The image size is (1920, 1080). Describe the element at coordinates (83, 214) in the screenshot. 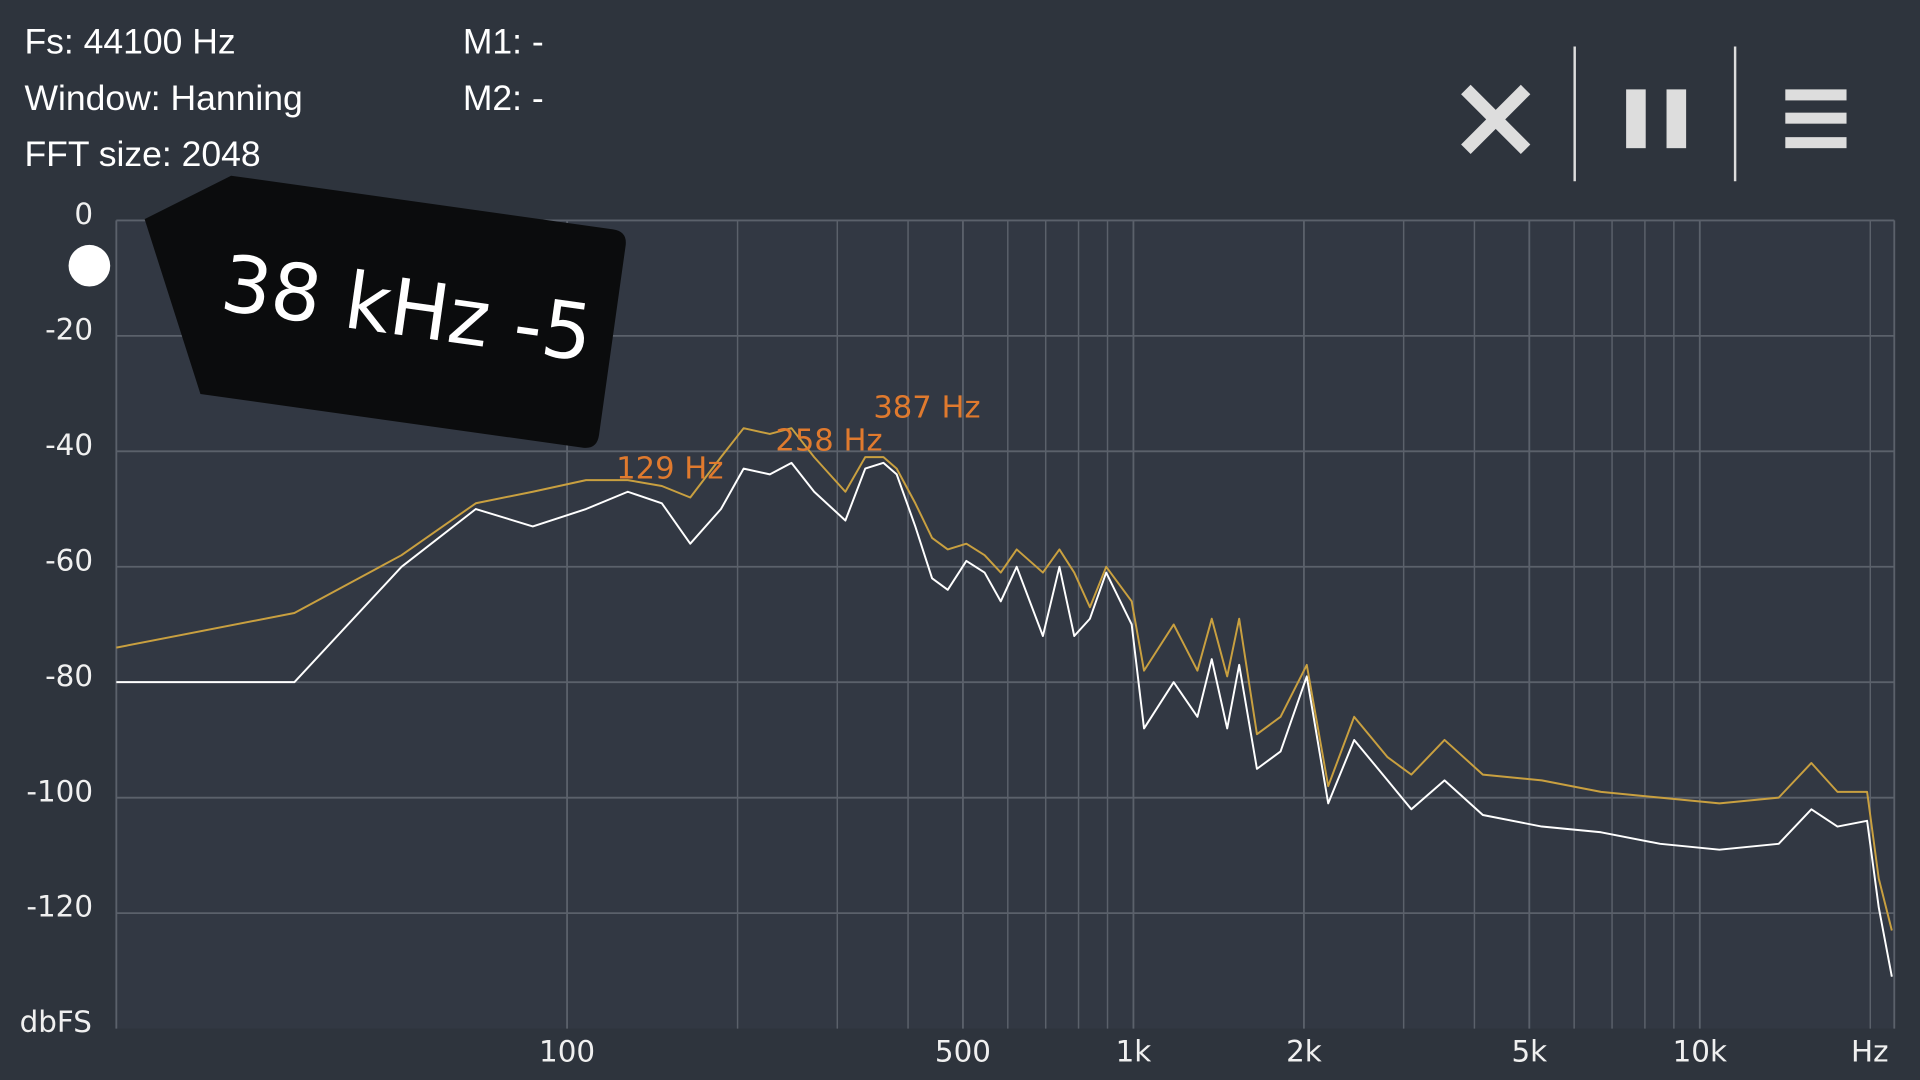

I see `y-tick-label: 0` at that location.